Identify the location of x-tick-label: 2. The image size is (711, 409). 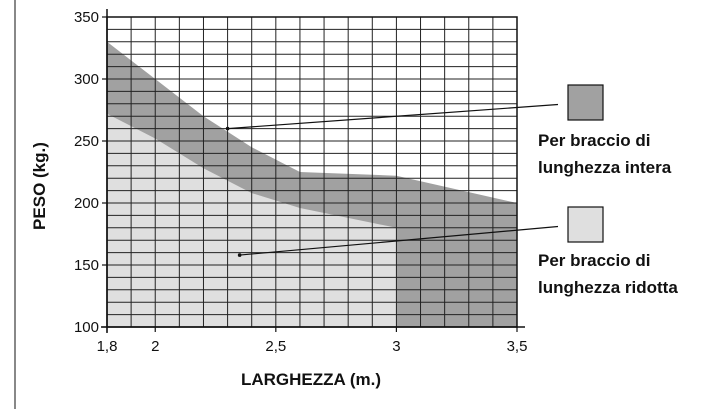
(155, 346).